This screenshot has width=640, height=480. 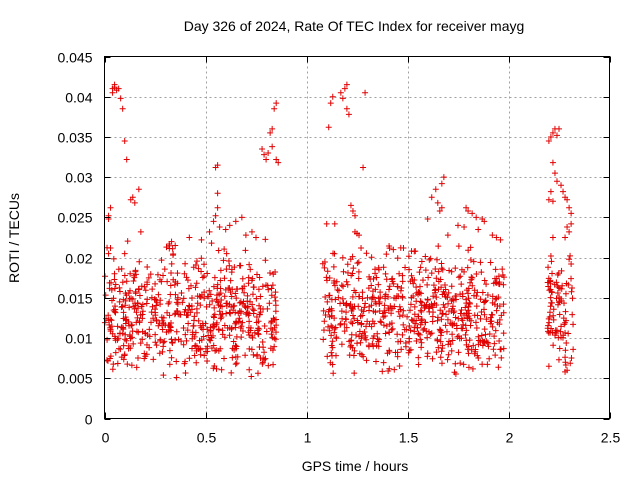 What do you see at coordinates (207, 438) in the screenshot?
I see `x-tick-label: 0.5` at bounding box center [207, 438].